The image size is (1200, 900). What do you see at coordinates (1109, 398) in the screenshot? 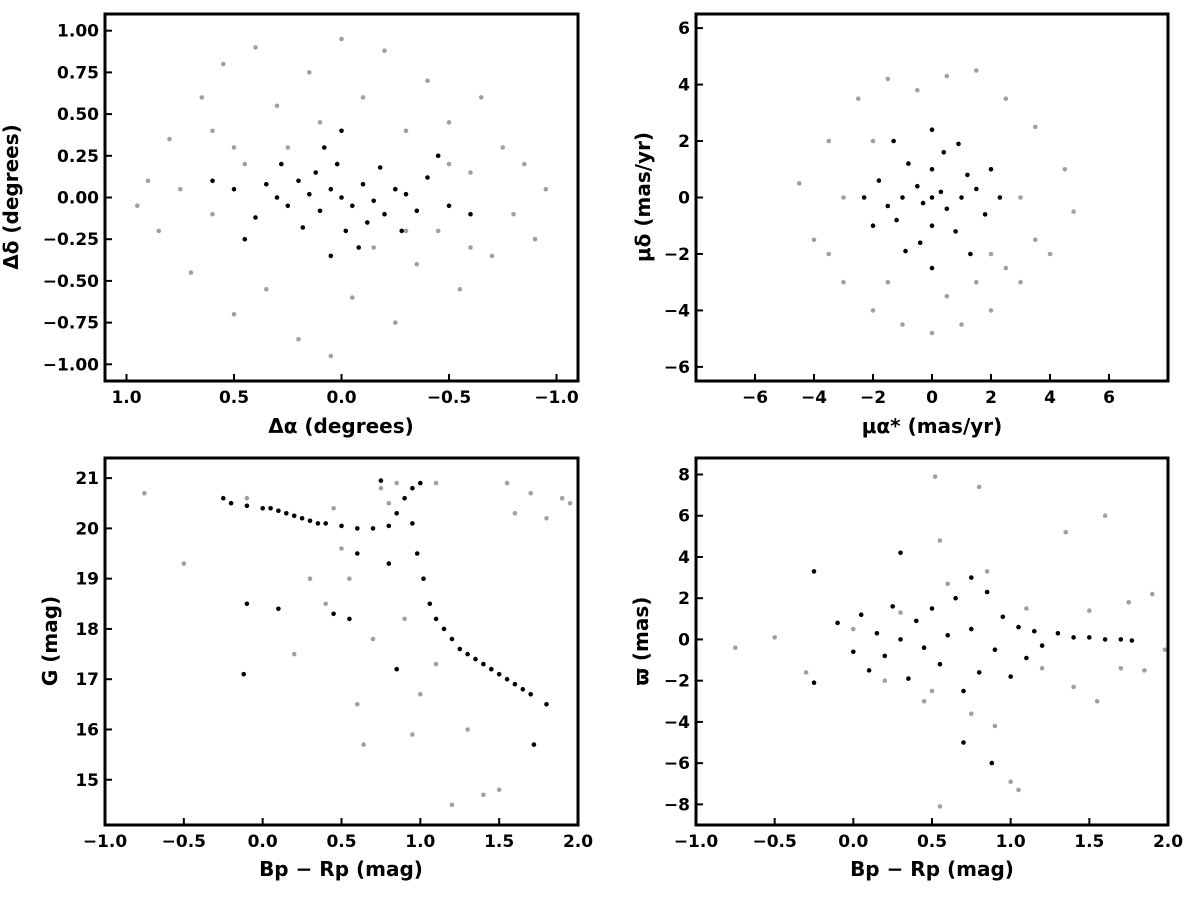
I see `x-tick-label: 6` at bounding box center [1109, 398].